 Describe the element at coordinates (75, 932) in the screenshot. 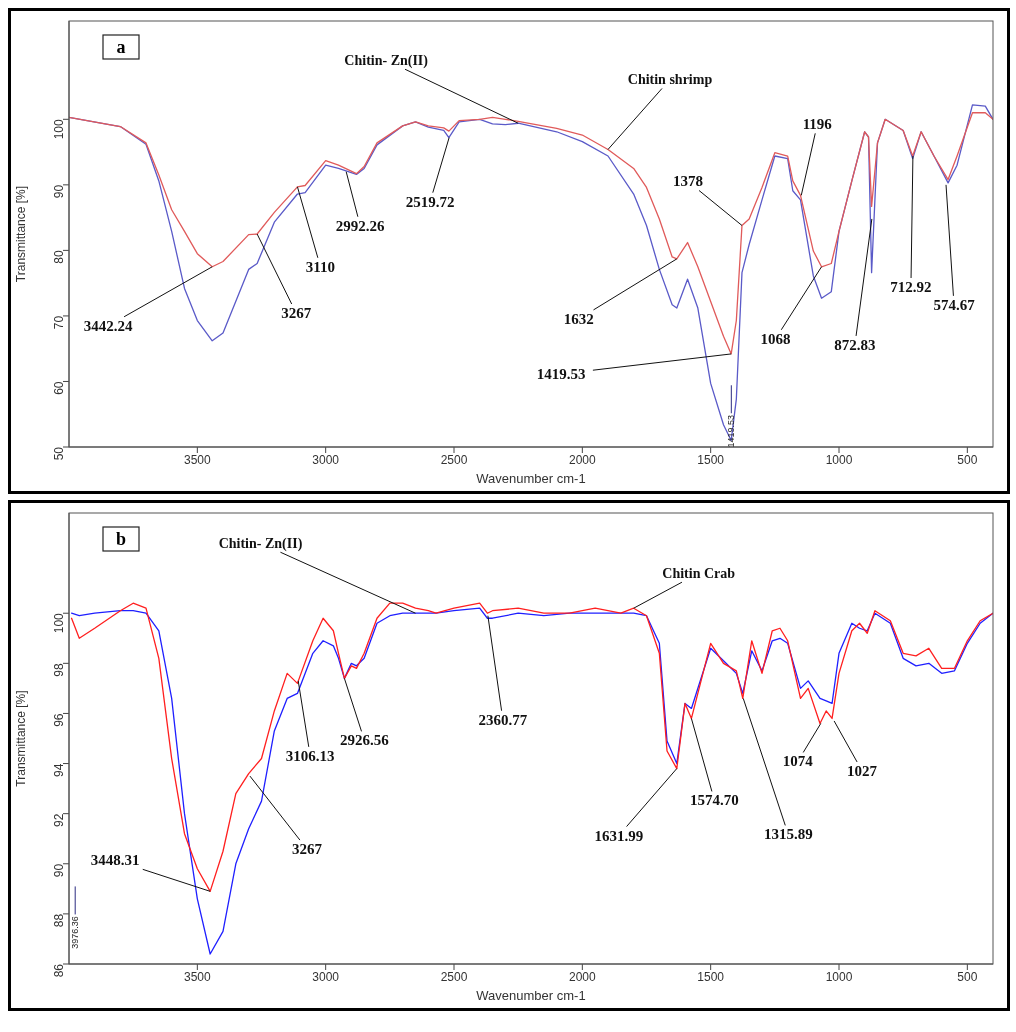

I see `annotation: 3976.36` at that location.